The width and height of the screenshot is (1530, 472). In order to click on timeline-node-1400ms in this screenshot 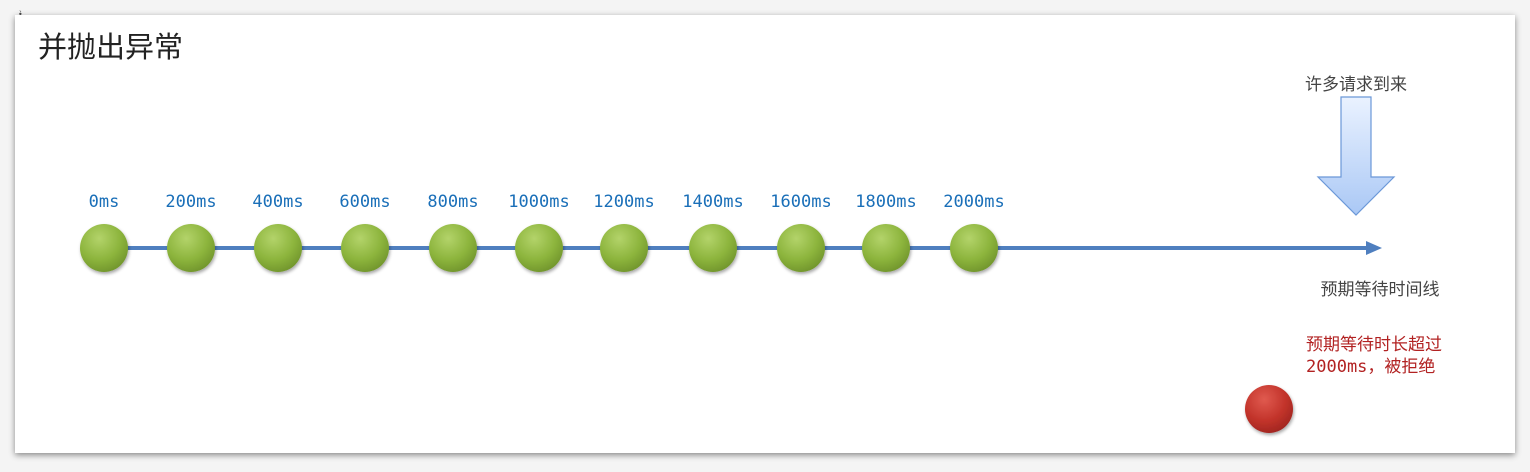, I will do `click(713, 248)`.